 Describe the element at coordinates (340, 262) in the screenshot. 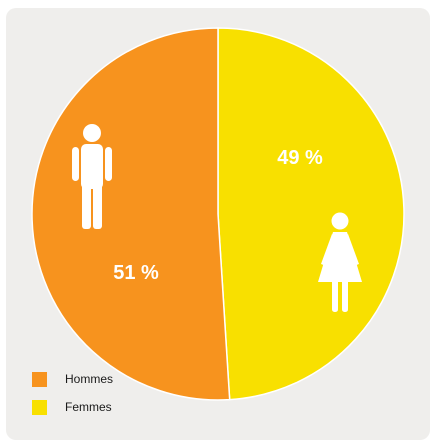

I see `woman-icon` at that location.